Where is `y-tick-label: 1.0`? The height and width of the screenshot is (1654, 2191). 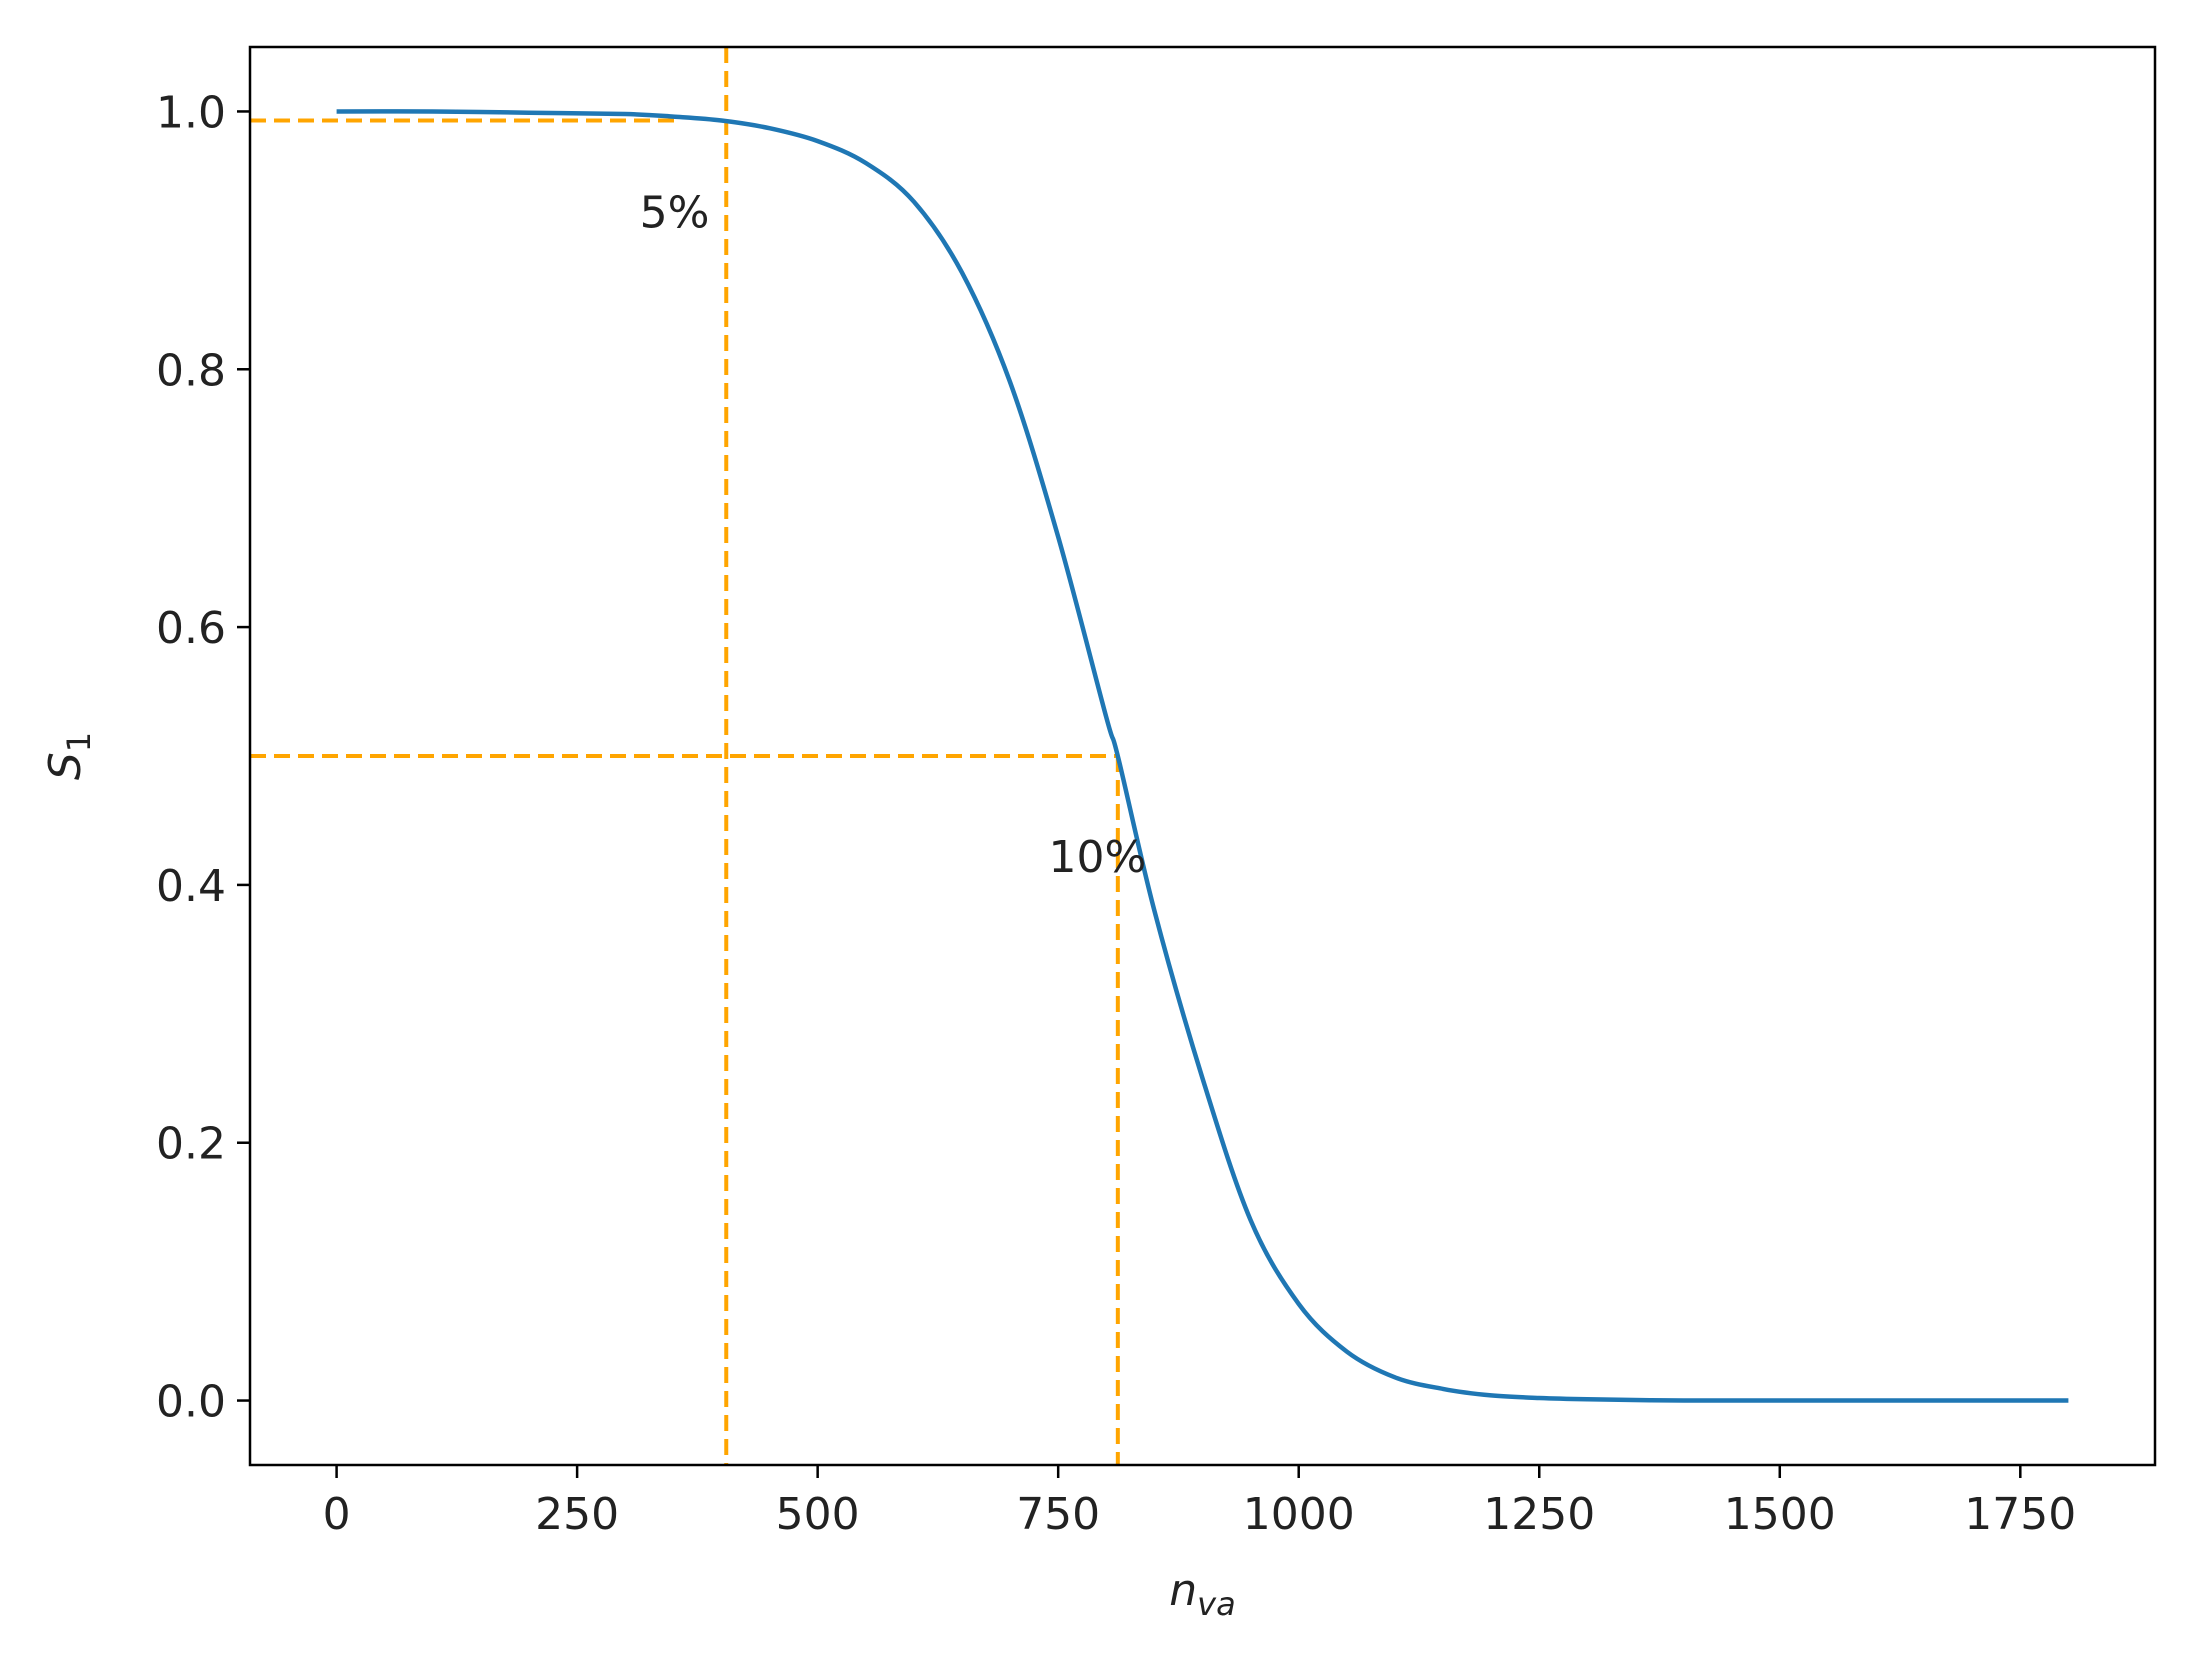
y-tick-label: 1.0 is located at coordinates (191, 112).